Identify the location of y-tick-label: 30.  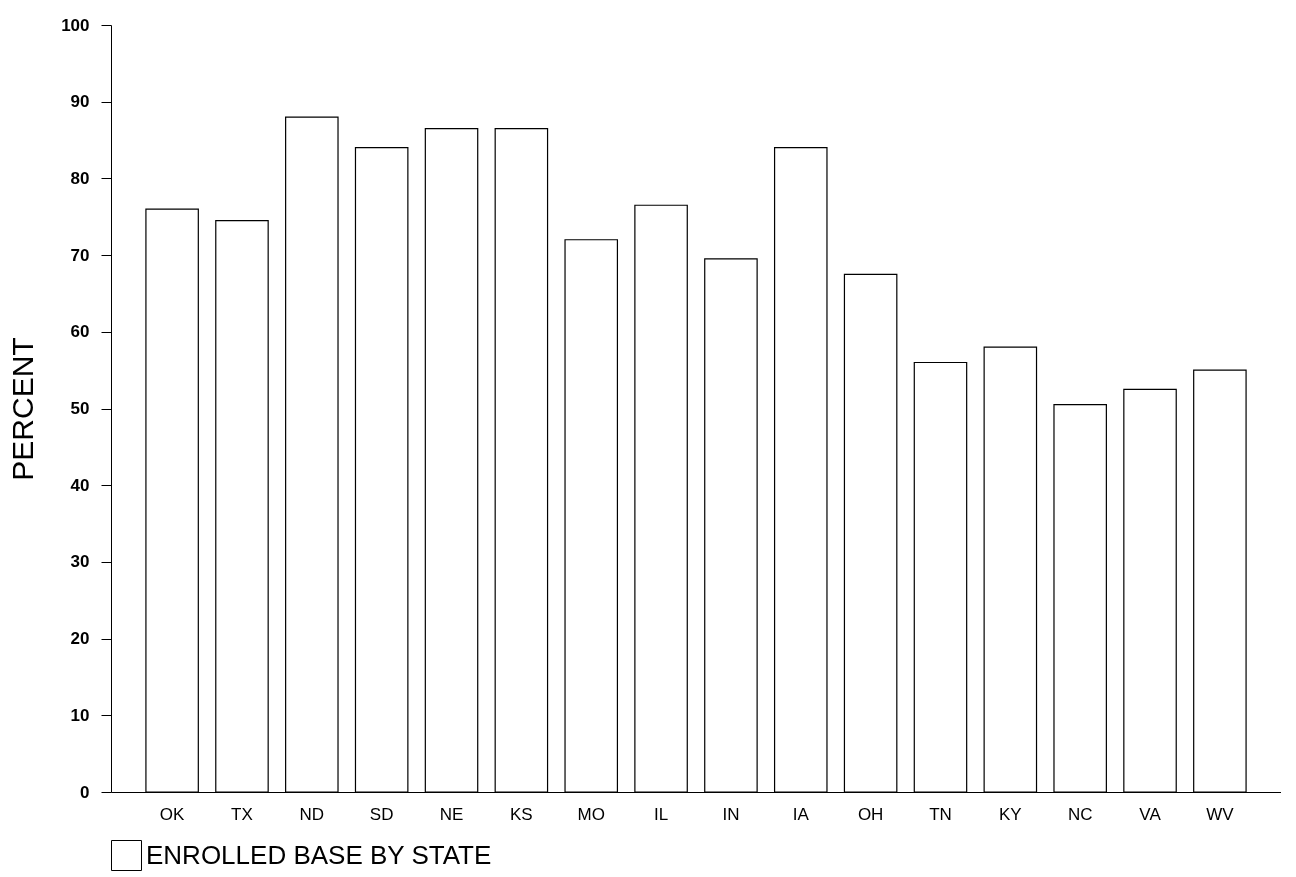
(80, 562).